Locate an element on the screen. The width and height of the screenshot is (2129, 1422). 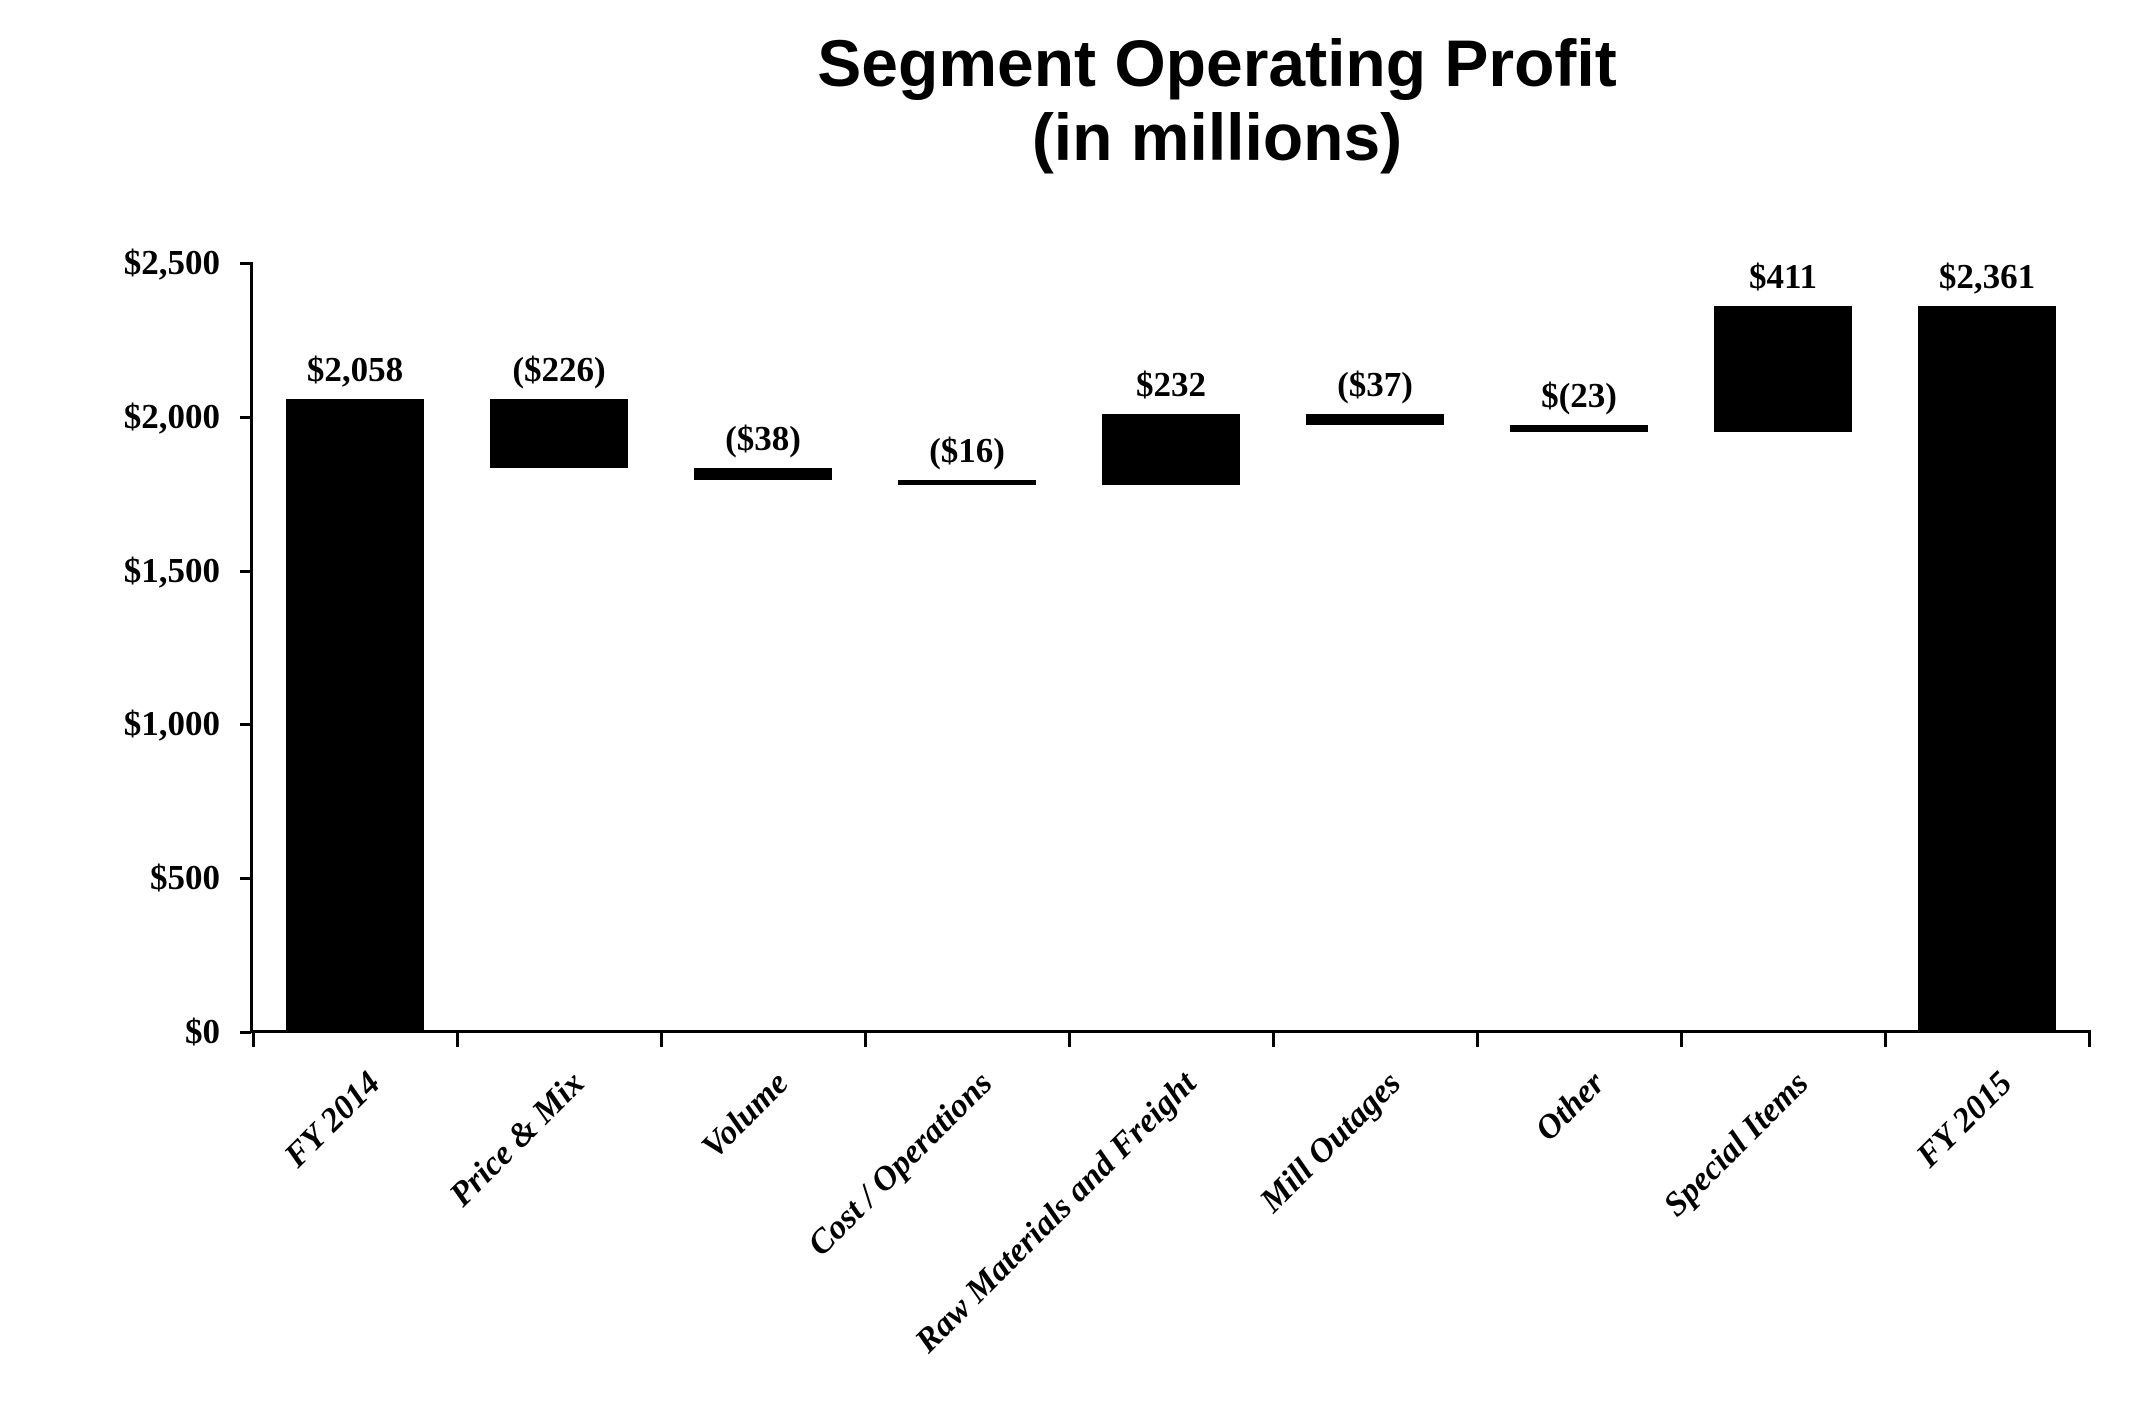
y-tick-label: $0 is located at coordinates (202, 1031).